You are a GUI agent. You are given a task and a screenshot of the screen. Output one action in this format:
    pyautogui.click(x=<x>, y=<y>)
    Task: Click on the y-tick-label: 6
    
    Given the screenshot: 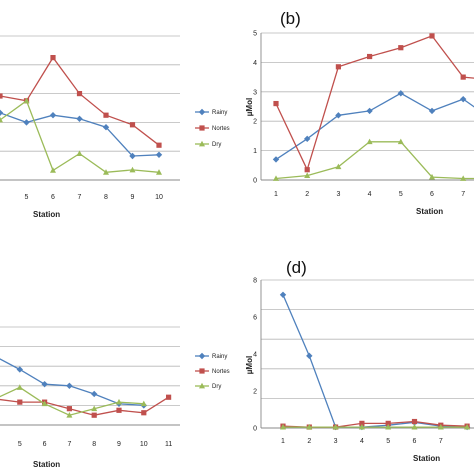 What is the action you would take?
    pyautogui.click(x=255, y=318)
    